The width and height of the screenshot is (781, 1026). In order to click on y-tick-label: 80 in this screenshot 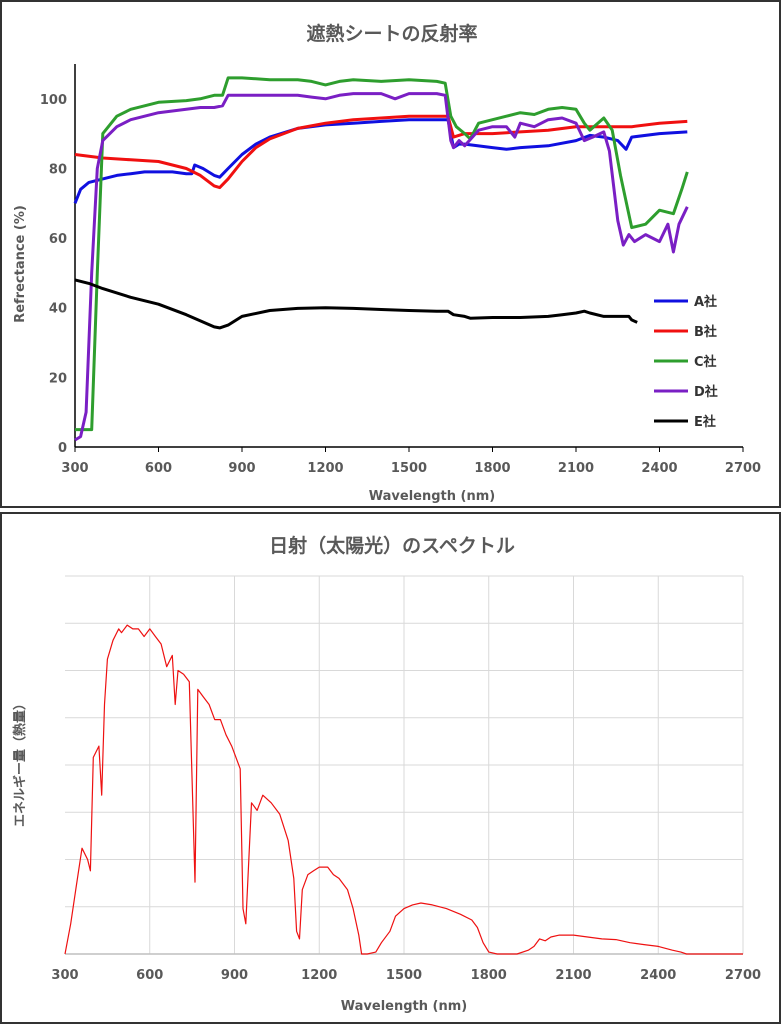, I will do `click(58, 169)`.